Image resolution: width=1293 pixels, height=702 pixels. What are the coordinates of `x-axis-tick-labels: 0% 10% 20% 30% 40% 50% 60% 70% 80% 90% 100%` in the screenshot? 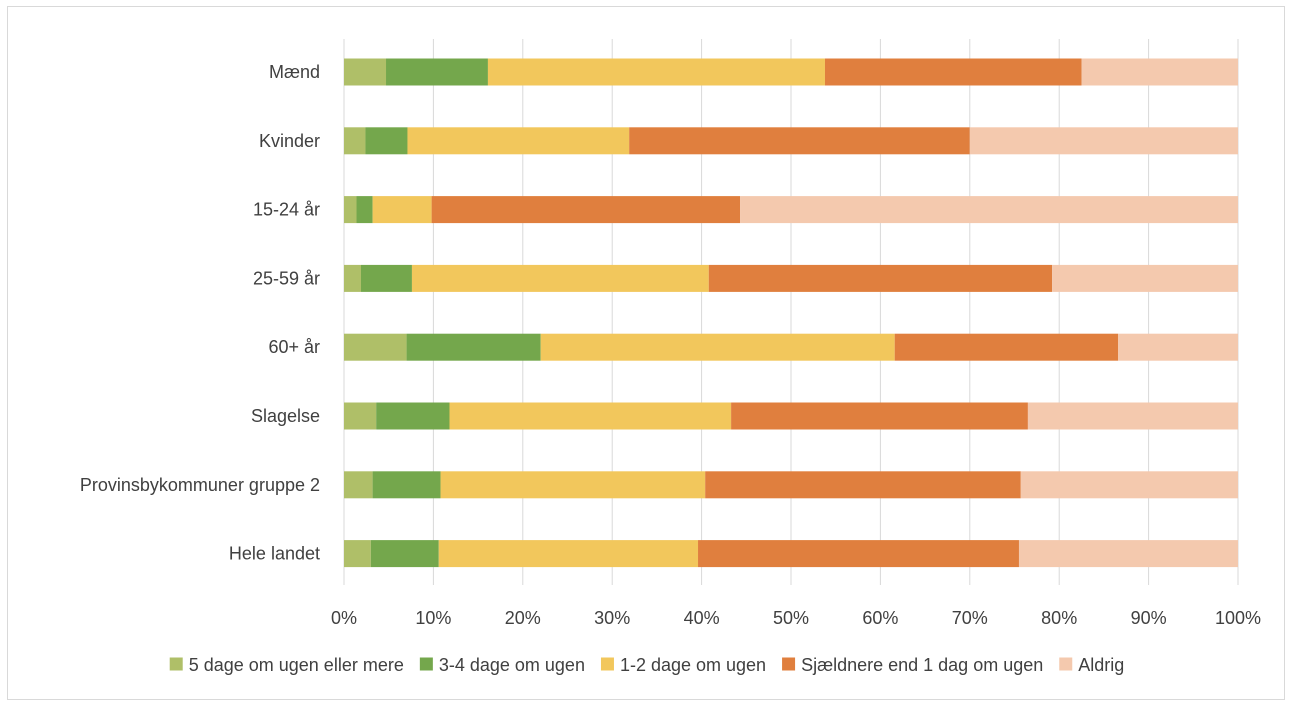 It's located at (796, 618).